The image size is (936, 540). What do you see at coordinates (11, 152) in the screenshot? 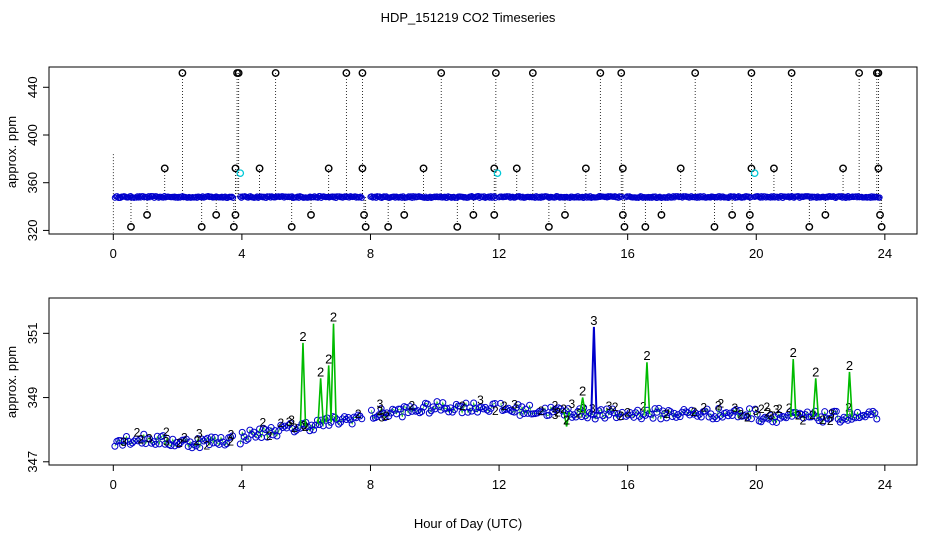
I see `top-y-axis-label: approx. ppm` at bounding box center [11, 152].